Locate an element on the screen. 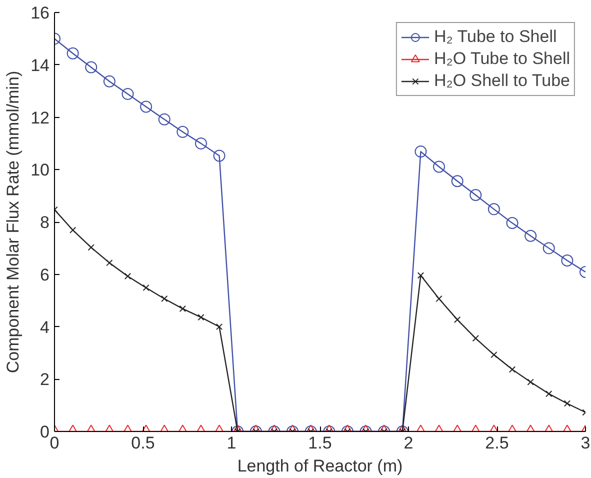  x-axis-title: Length of Reactor (m) is located at coordinates (320, 466).